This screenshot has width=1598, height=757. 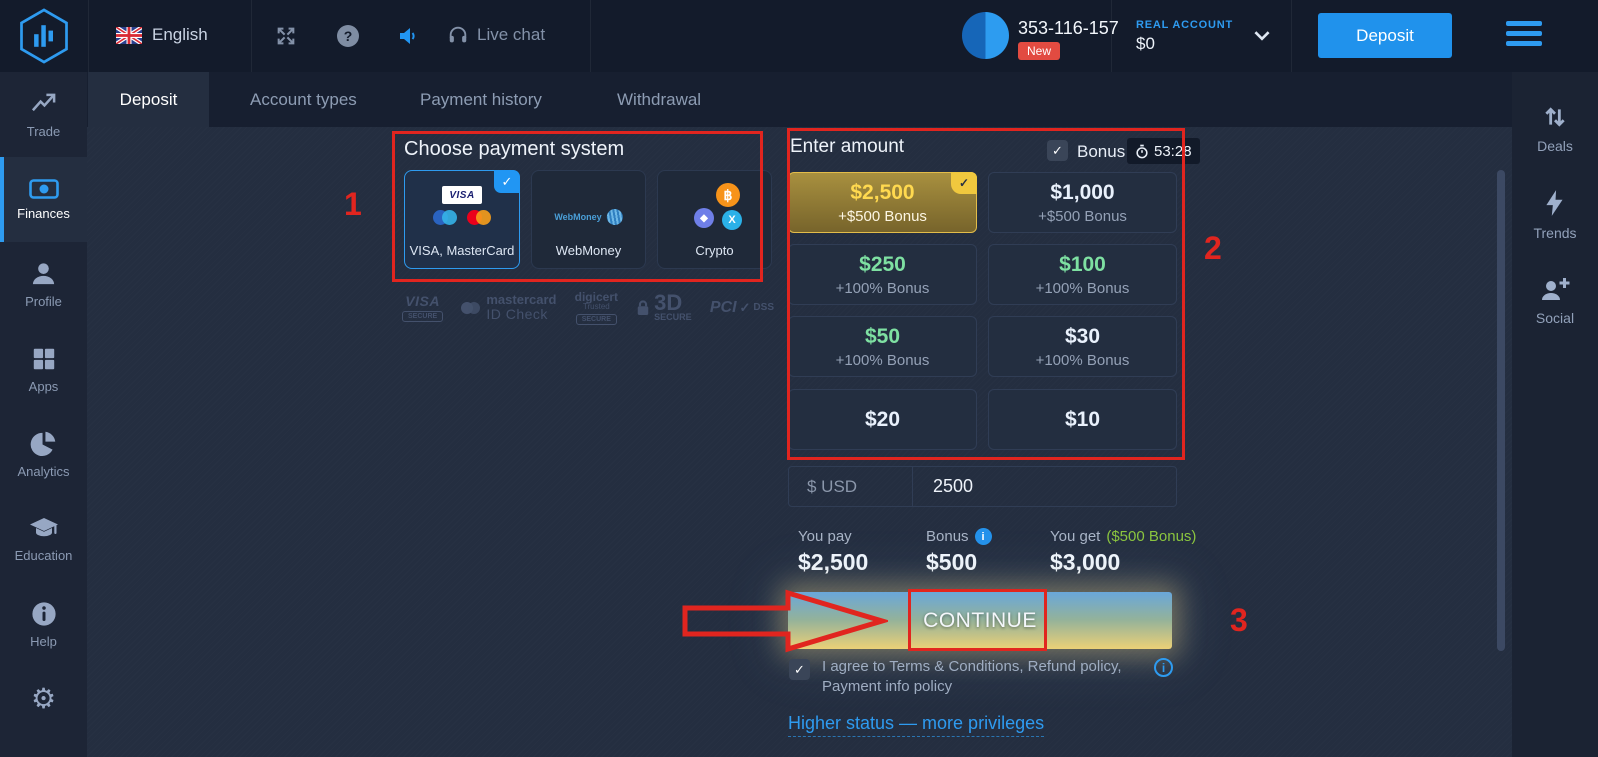 I want to click on webmoney-logo-text: WebMoney, so click(x=578, y=217).